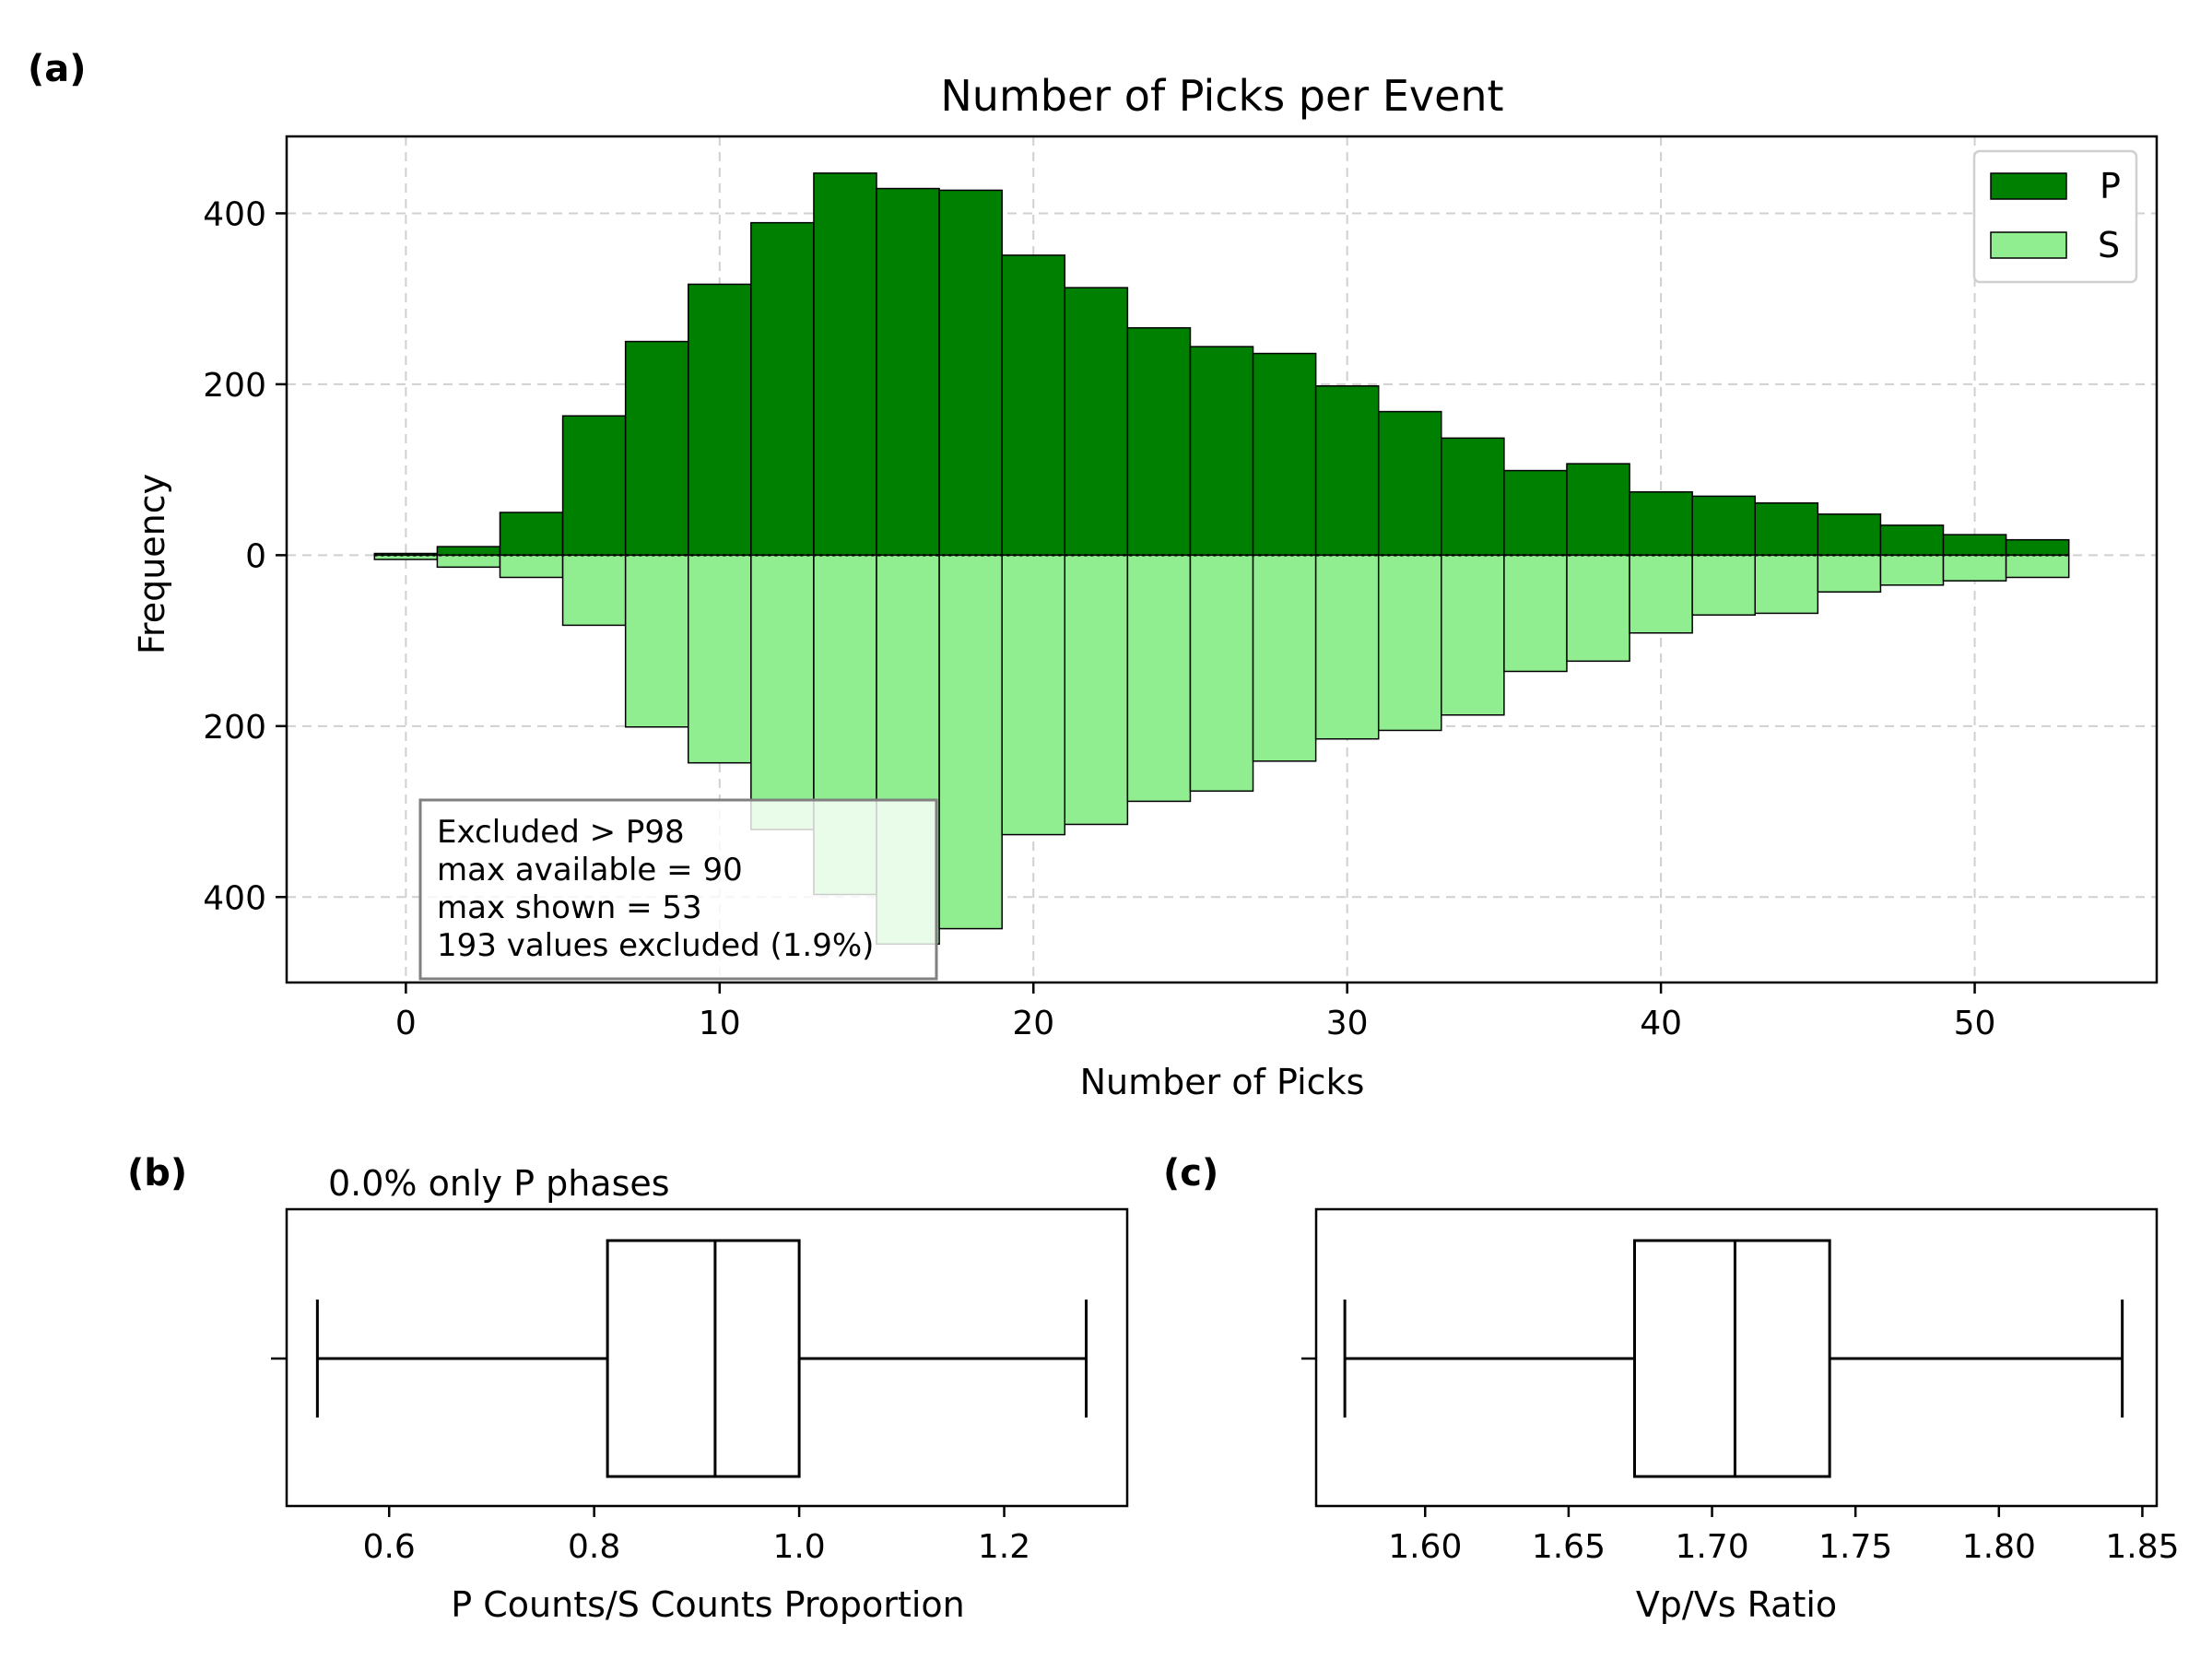  What do you see at coordinates (1347, 1023) in the screenshot?
I see `x-tick-label: 30` at bounding box center [1347, 1023].